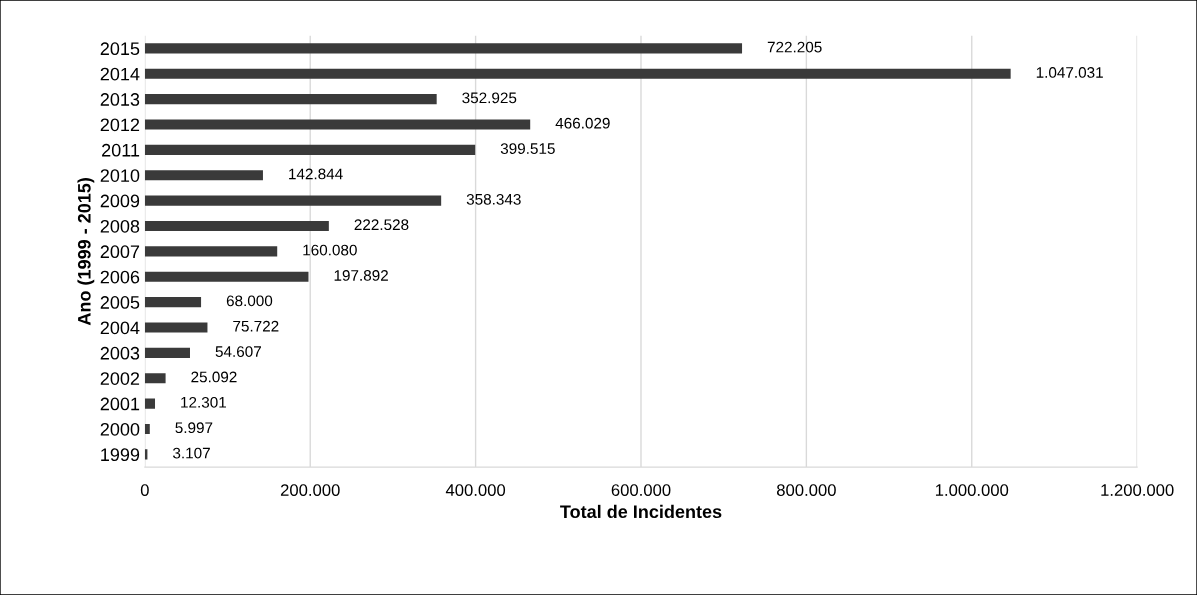 Image resolution: width=1197 pixels, height=595 pixels. Describe the element at coordinates (641, 490) in the screenshot. I see `x-tick-label: 600.000` at that location.